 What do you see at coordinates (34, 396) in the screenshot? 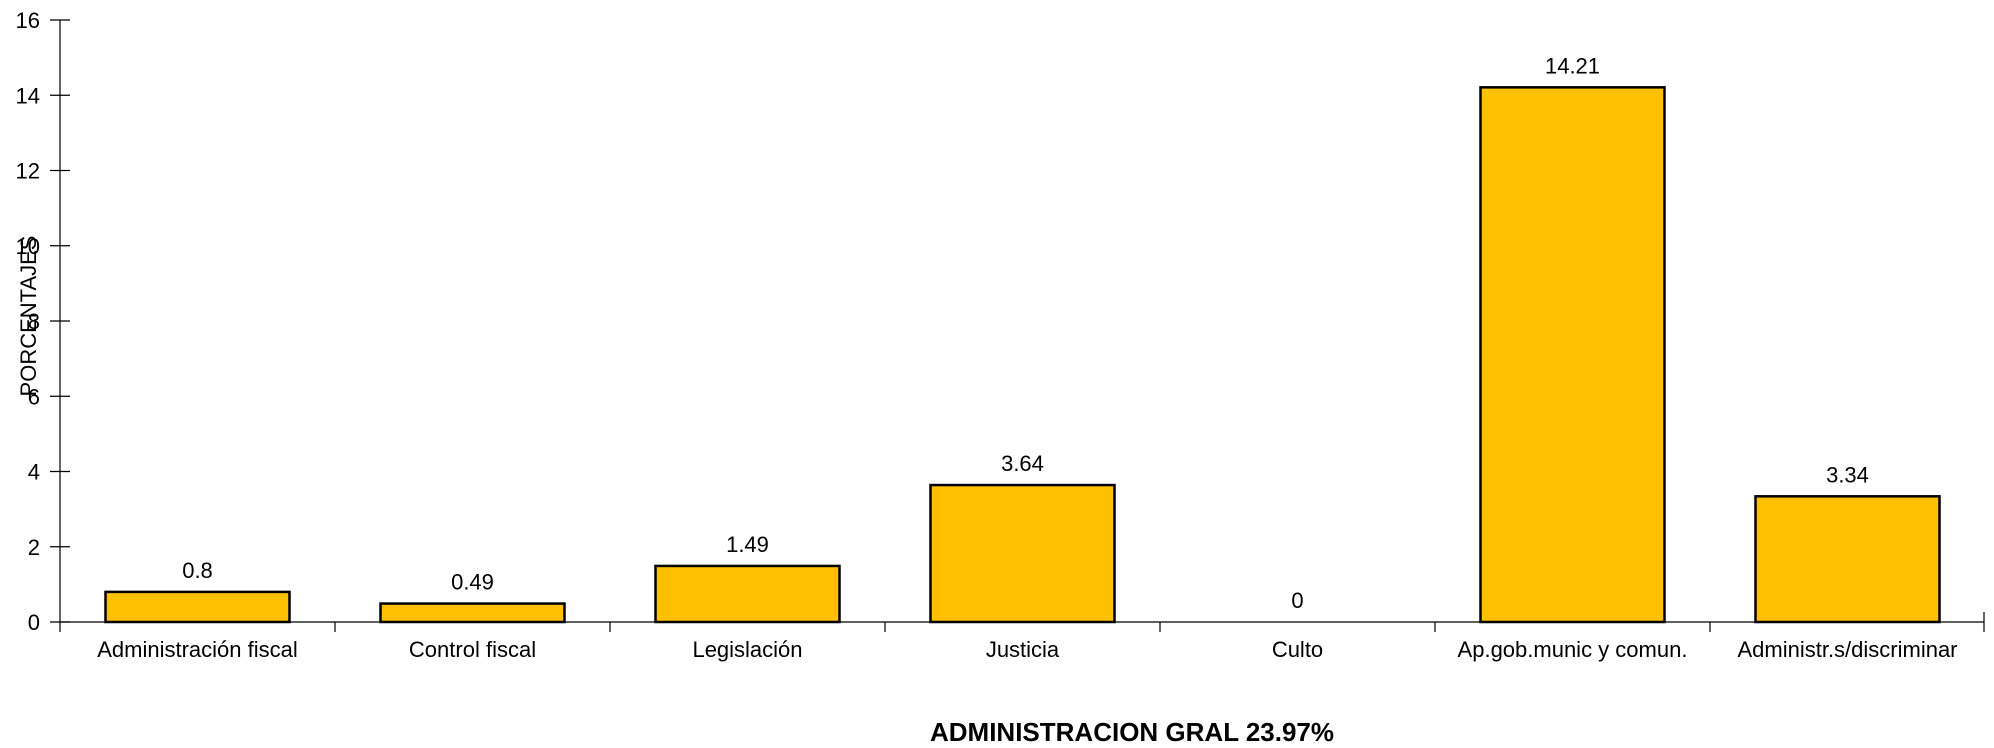
I see `y-tick-label: 6` at bounding box center [34, 396].